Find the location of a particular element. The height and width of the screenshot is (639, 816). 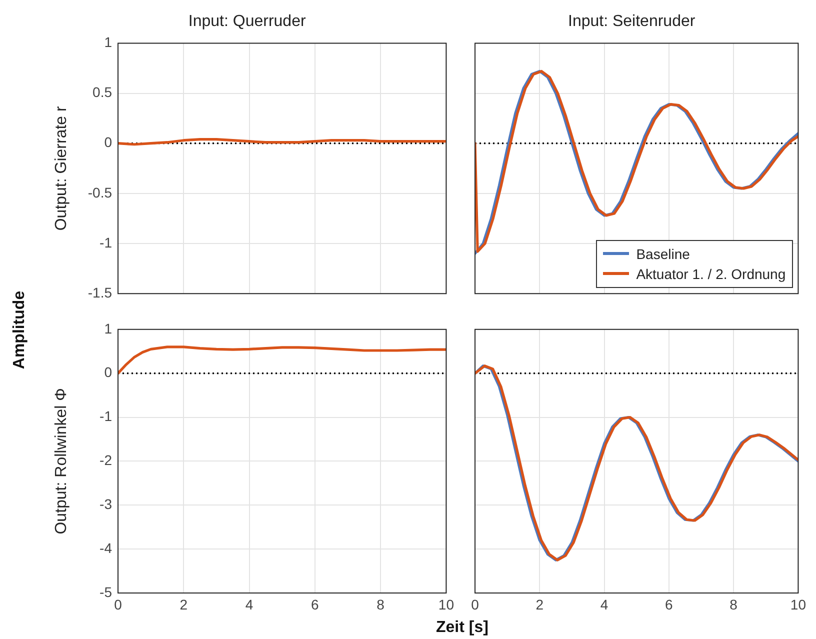

y-tick-label: 0.5 is located at coordinates (102, 92).